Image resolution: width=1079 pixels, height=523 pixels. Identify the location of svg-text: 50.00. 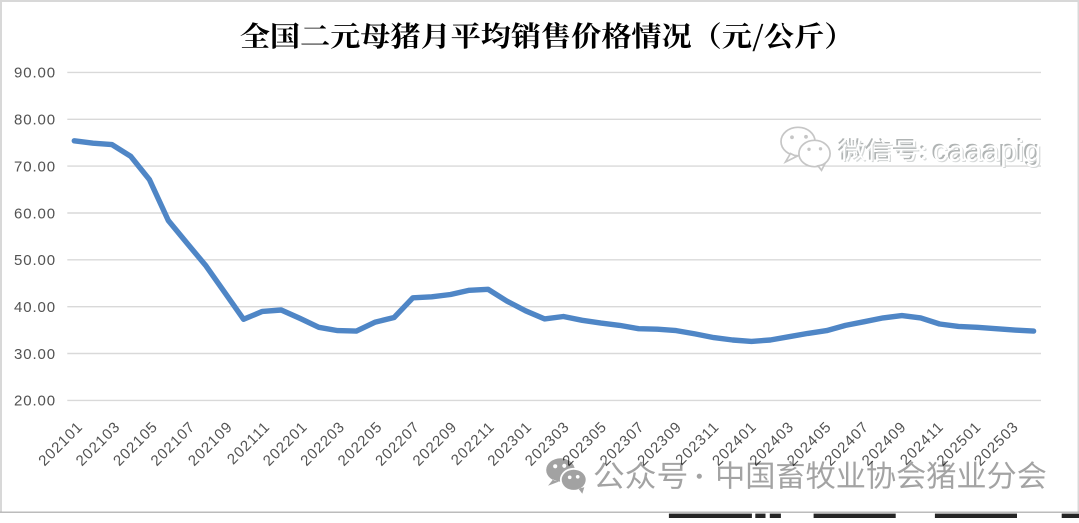
(35, 260).